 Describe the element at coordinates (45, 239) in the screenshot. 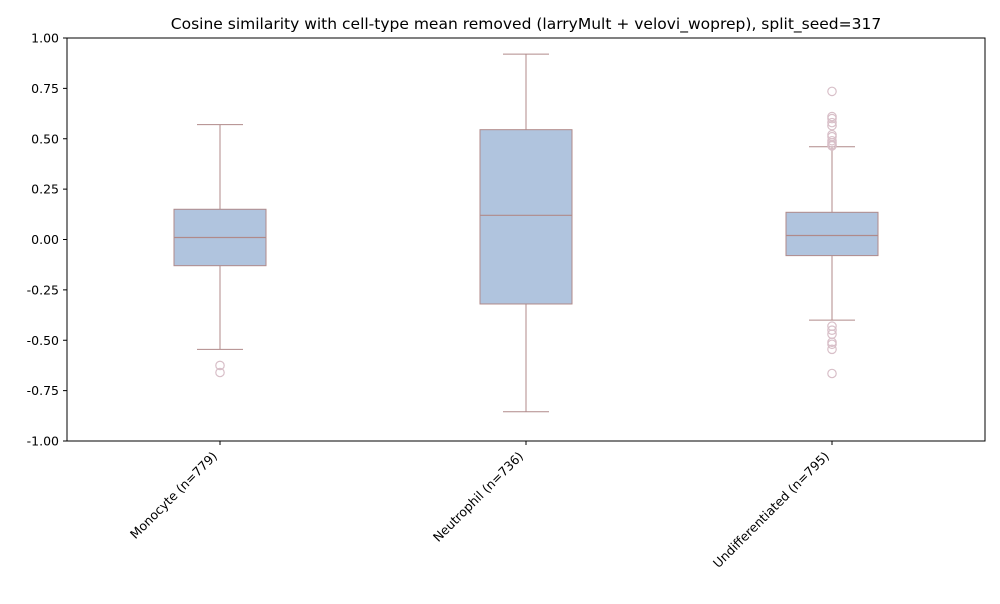

I see `y-tick-label: 0.00` at that location.